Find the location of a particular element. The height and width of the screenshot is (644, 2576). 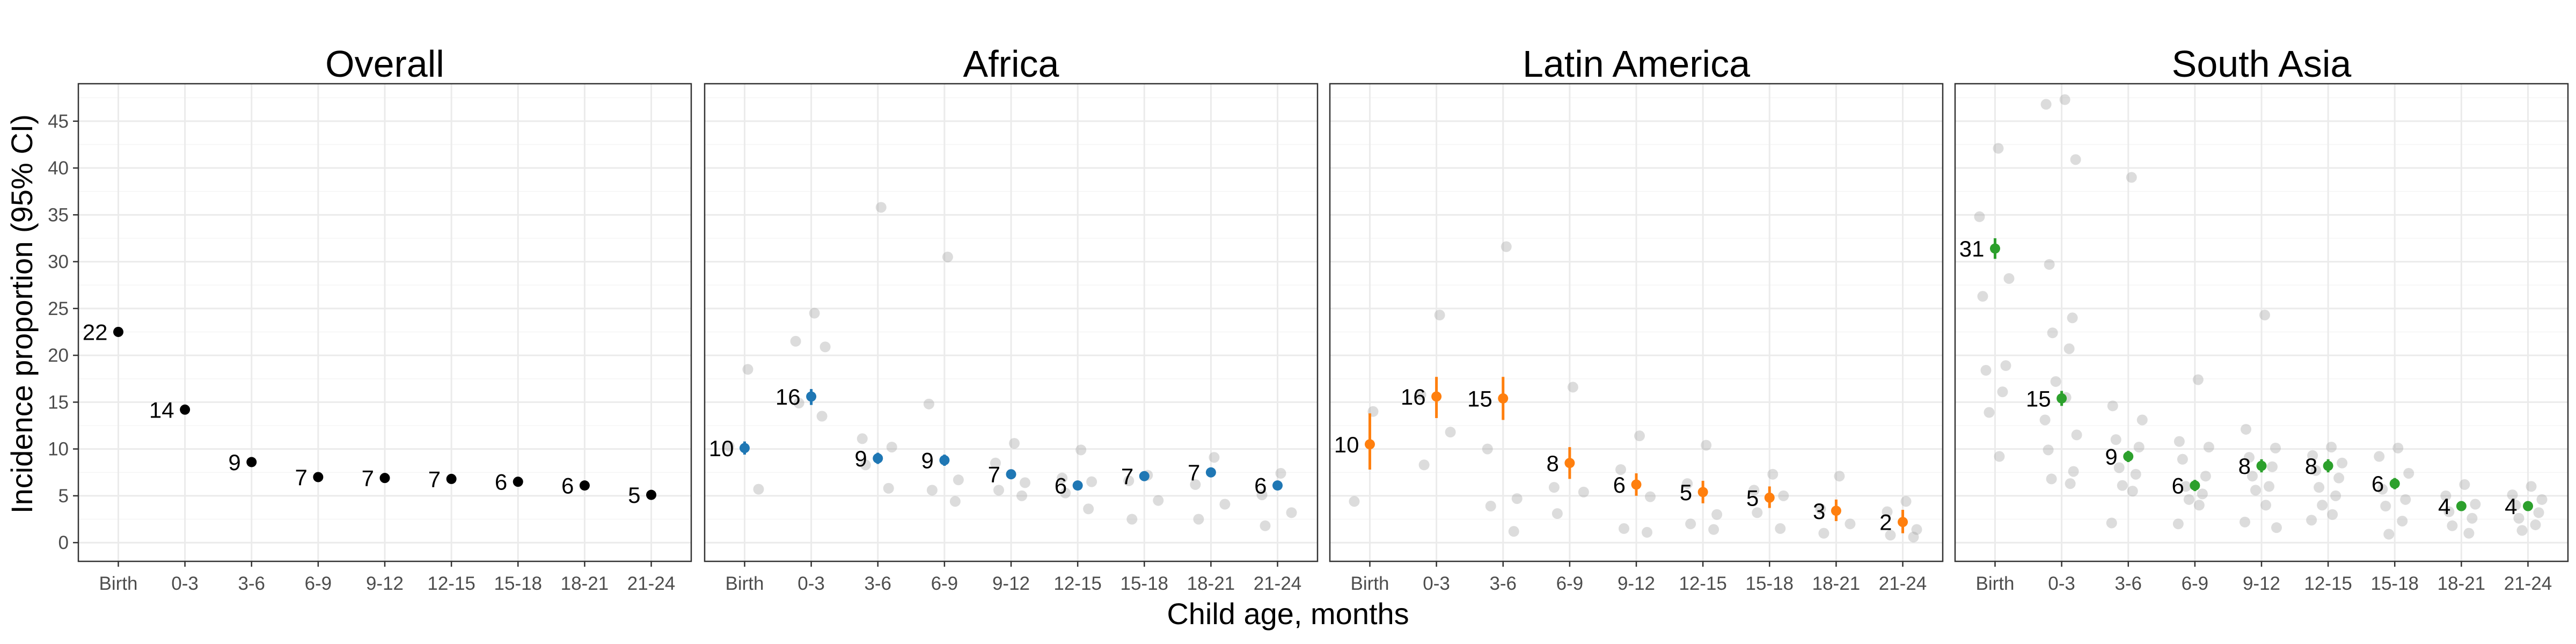

x-tick-label: 15-18 is located at coordinates (2394, 583).